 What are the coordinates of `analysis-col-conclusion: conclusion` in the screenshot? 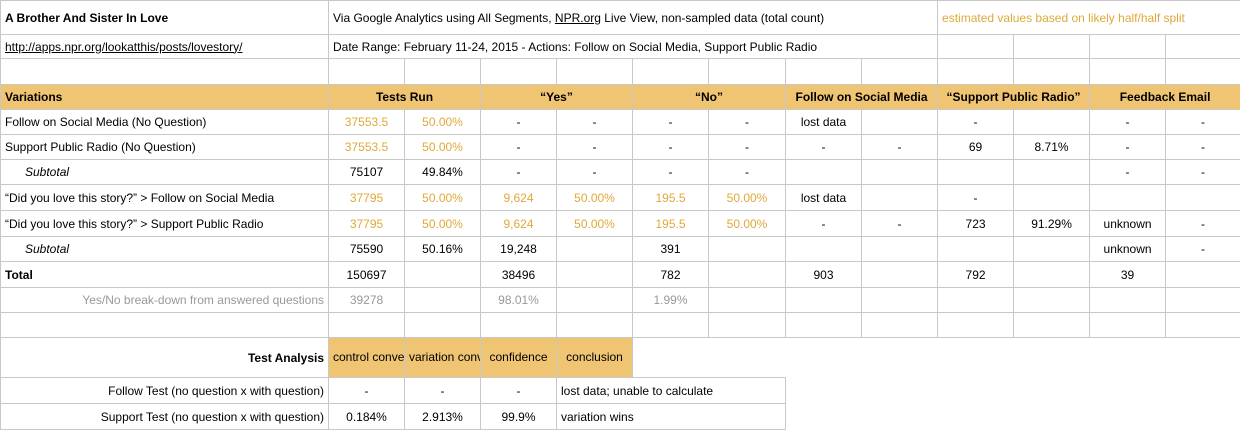 It's located at (594, 357).